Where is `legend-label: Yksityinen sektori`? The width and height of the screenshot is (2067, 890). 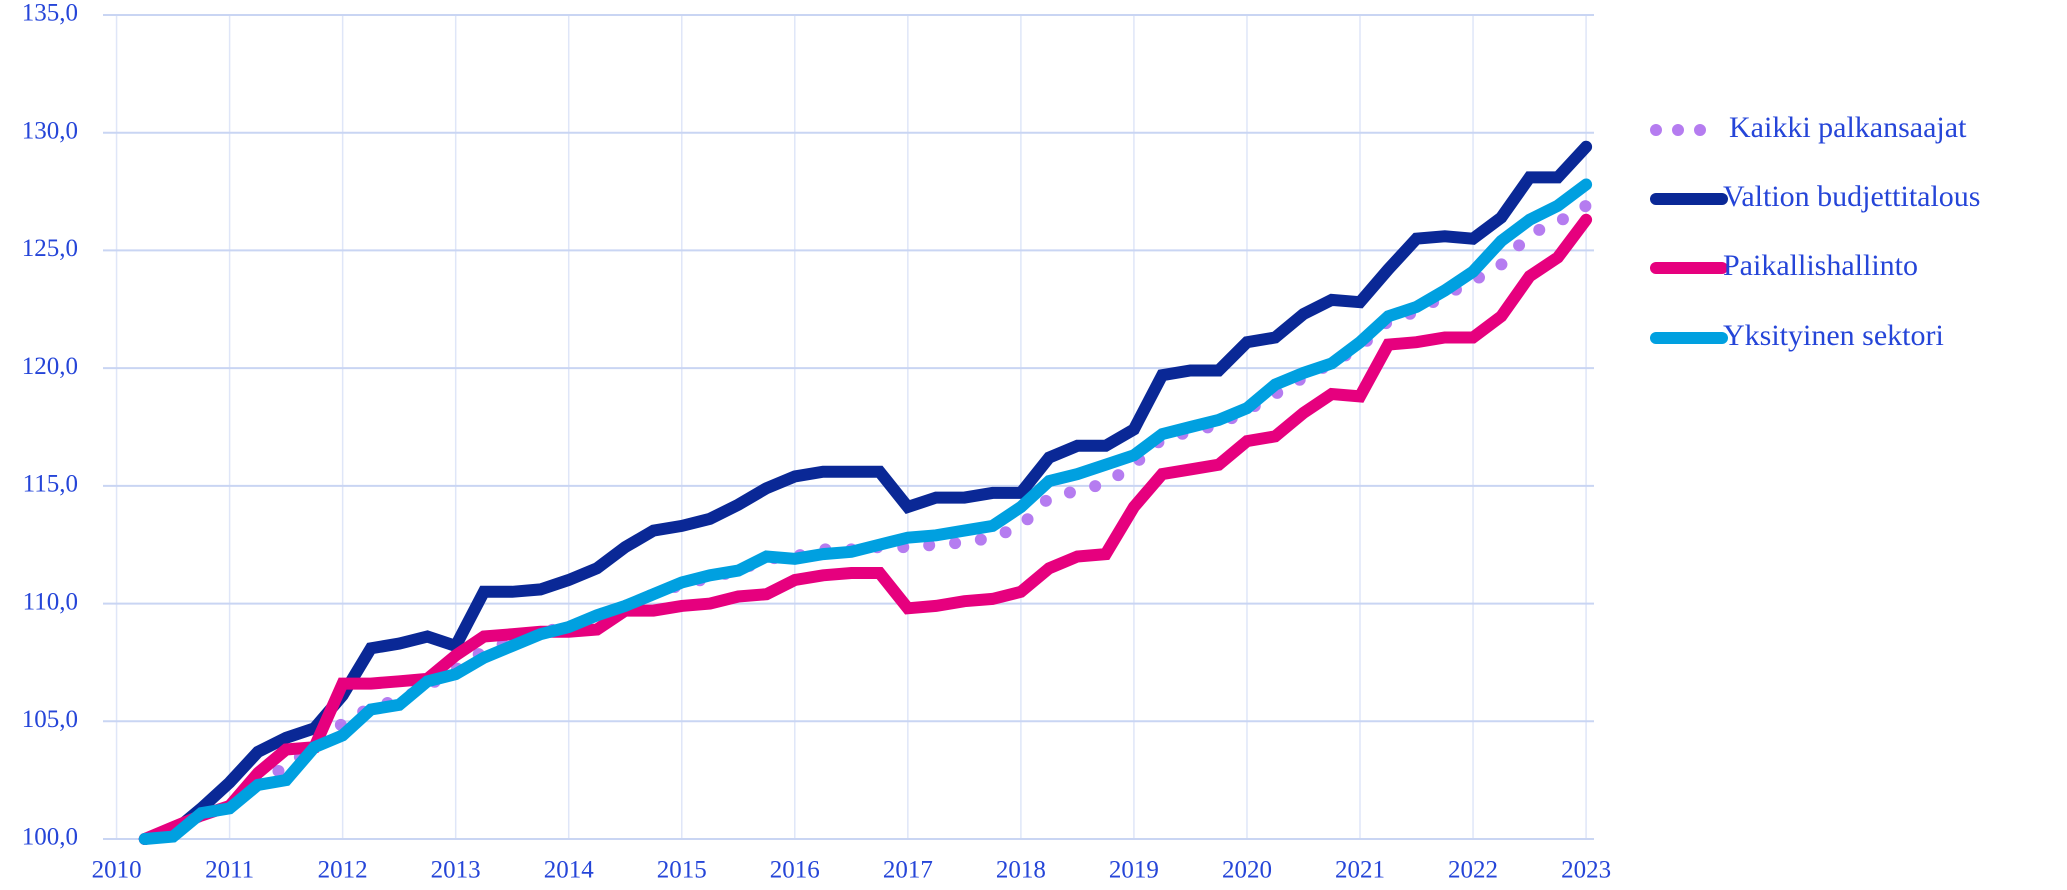 legend-label: Yksityinen sektori is located at coordinates (1833, 335).